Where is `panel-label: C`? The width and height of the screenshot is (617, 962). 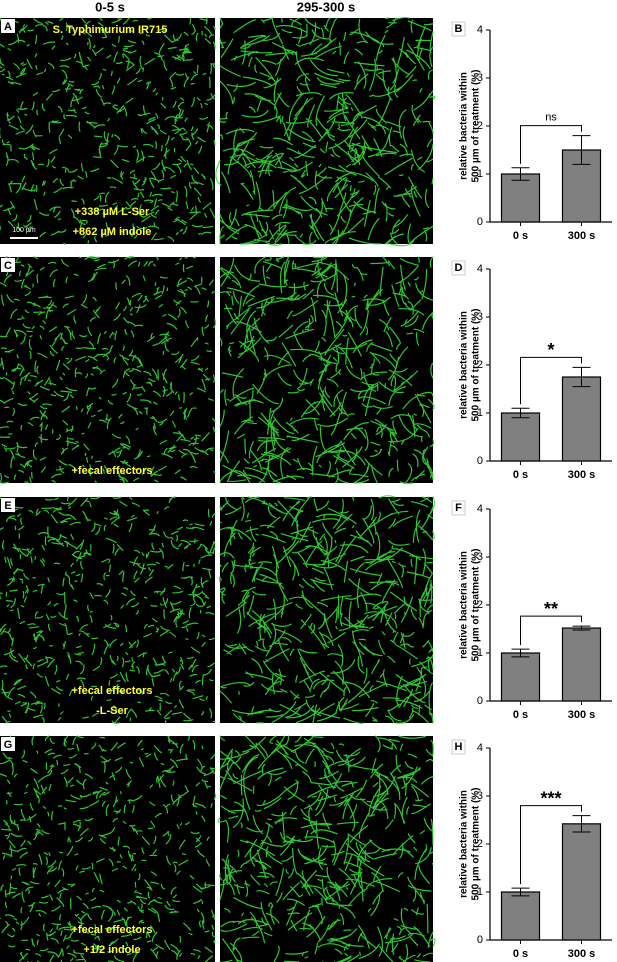
panel-label: C is located at coordinates (8, 266).